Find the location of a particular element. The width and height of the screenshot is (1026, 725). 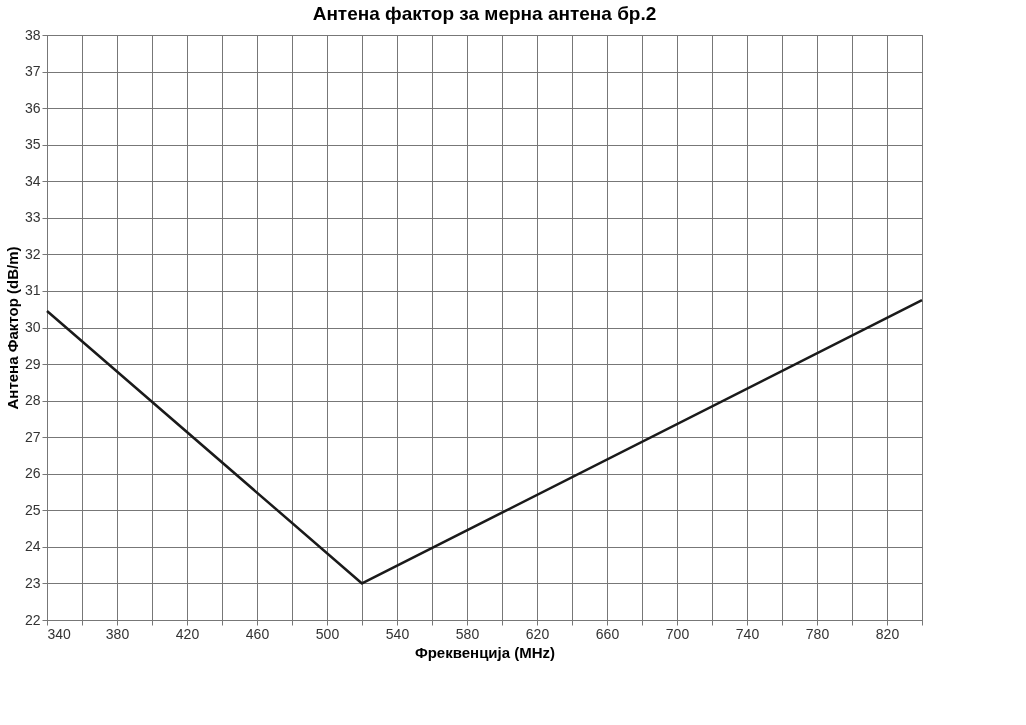

x-tick-label: 420 is located at coordinates (187, 633).